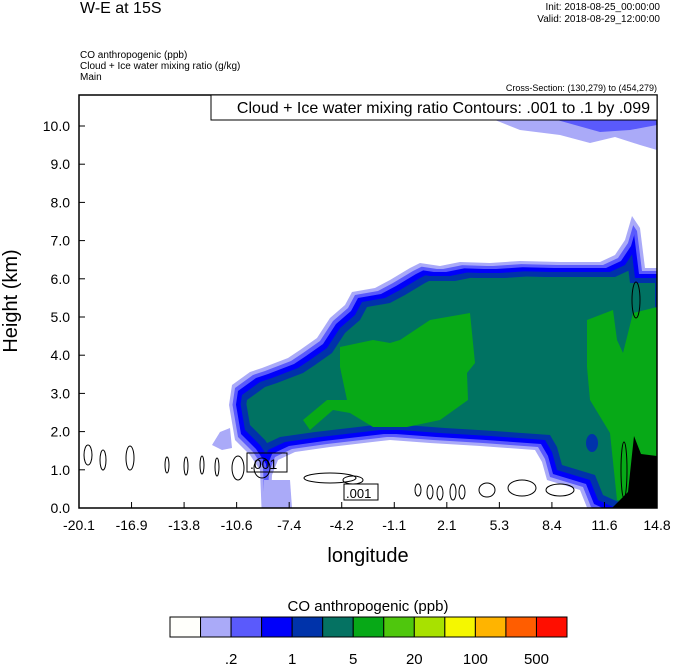  Describe the element at coordinates (598, 19) in the screenshot. I see `valid-time: Valid: 2018-08-29_12:00:00` at that location.